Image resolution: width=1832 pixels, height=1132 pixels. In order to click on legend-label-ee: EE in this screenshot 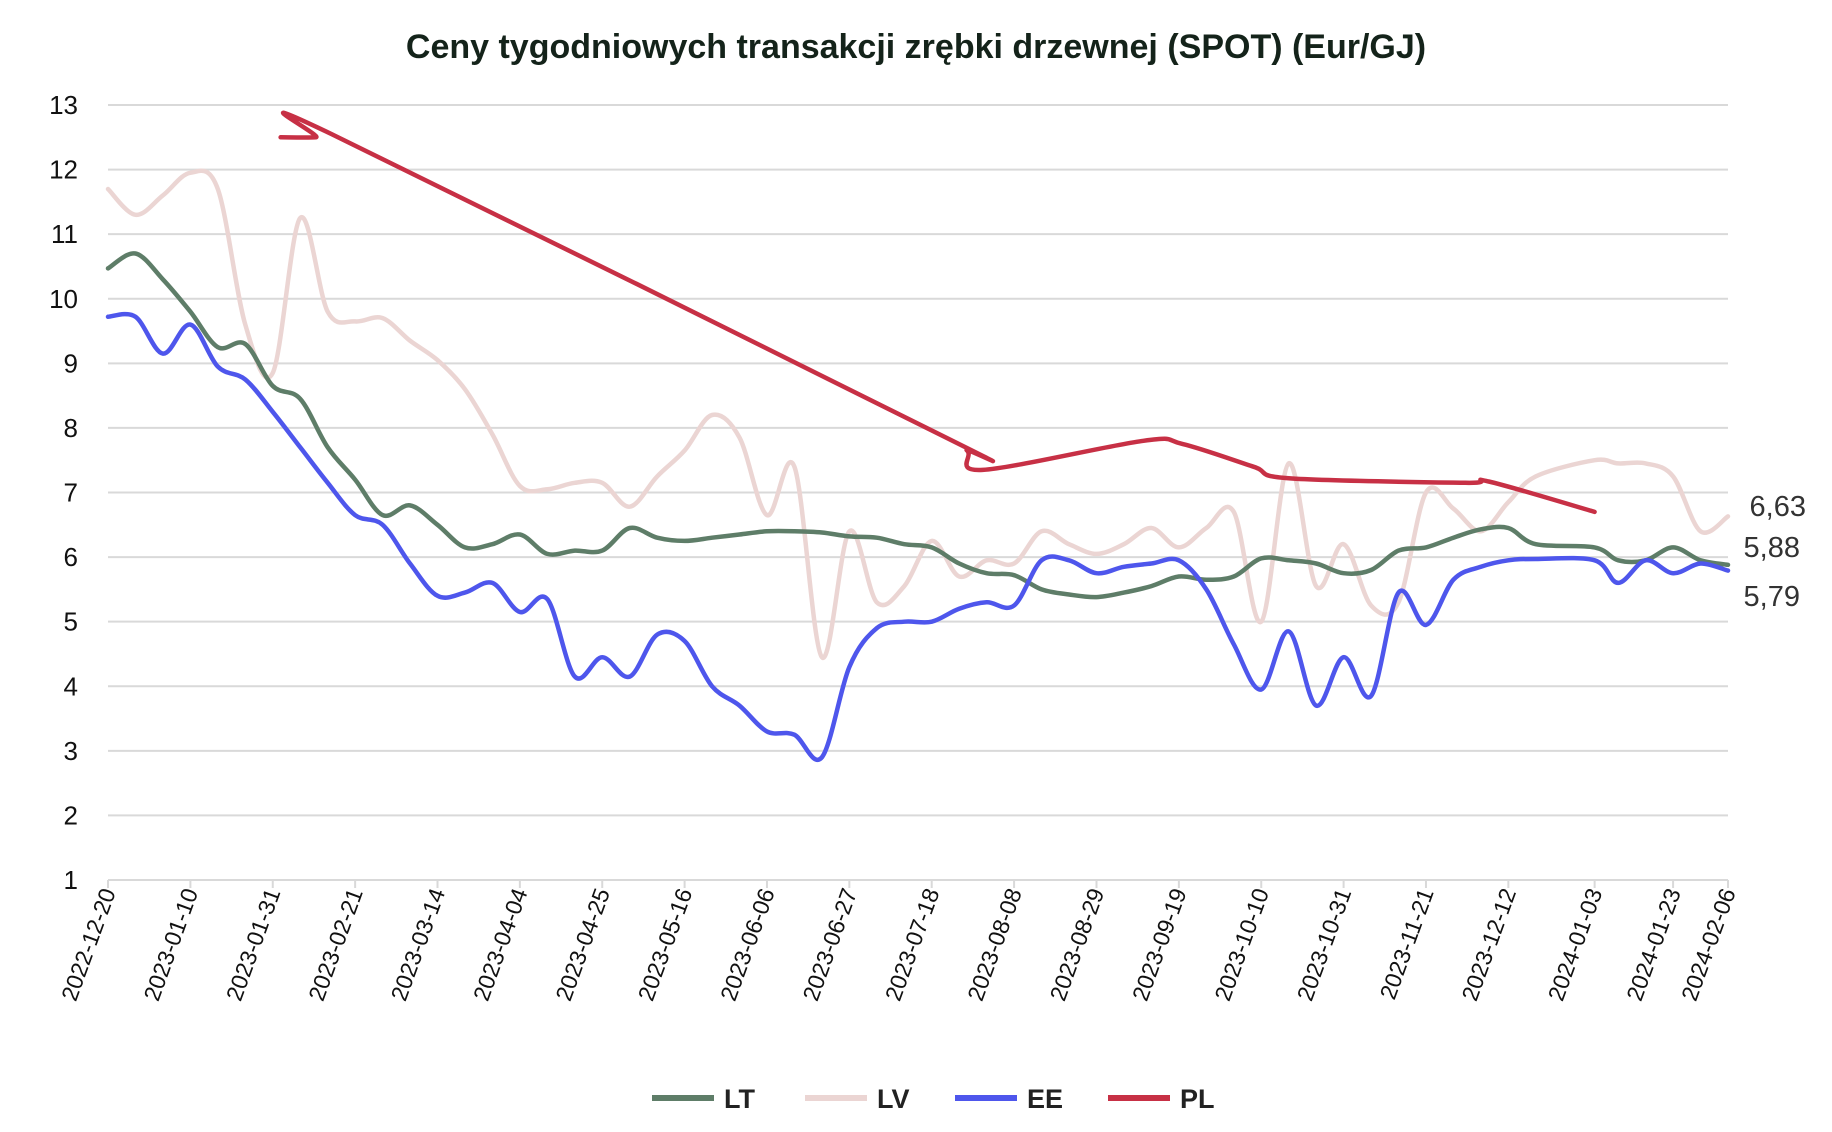, I will do `click(1045, 1099)`.